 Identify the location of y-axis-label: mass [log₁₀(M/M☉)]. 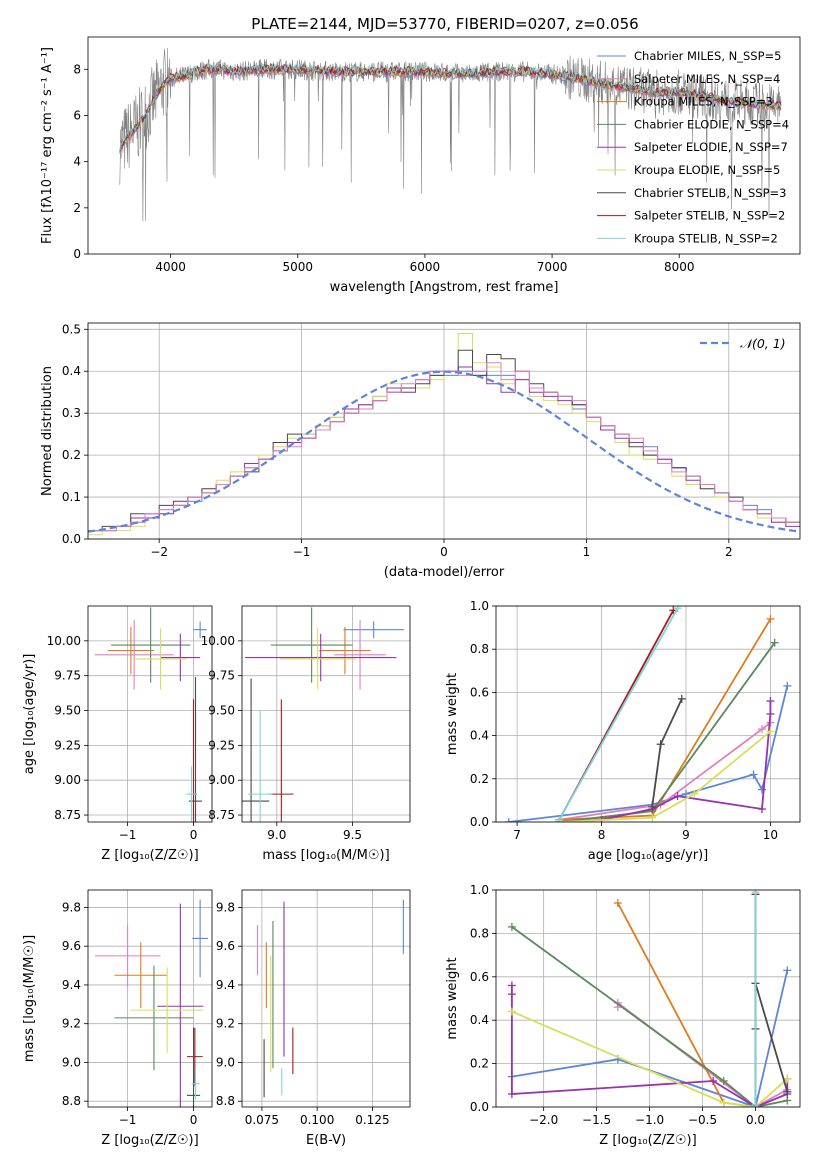
(29, 998).